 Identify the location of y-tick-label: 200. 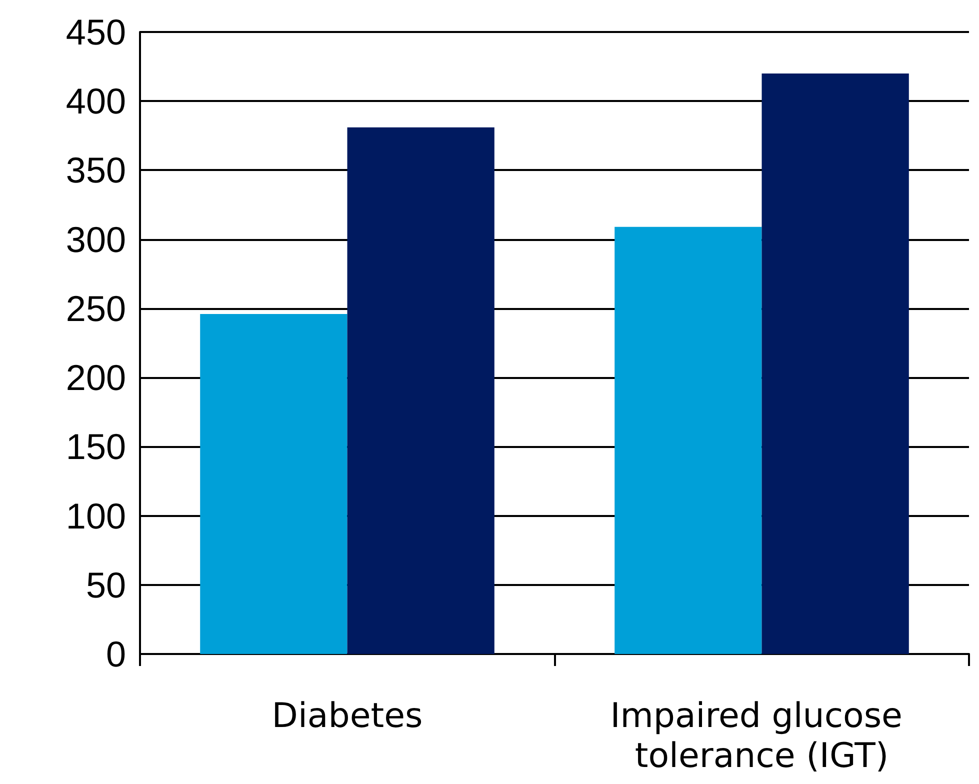
(96, 377).